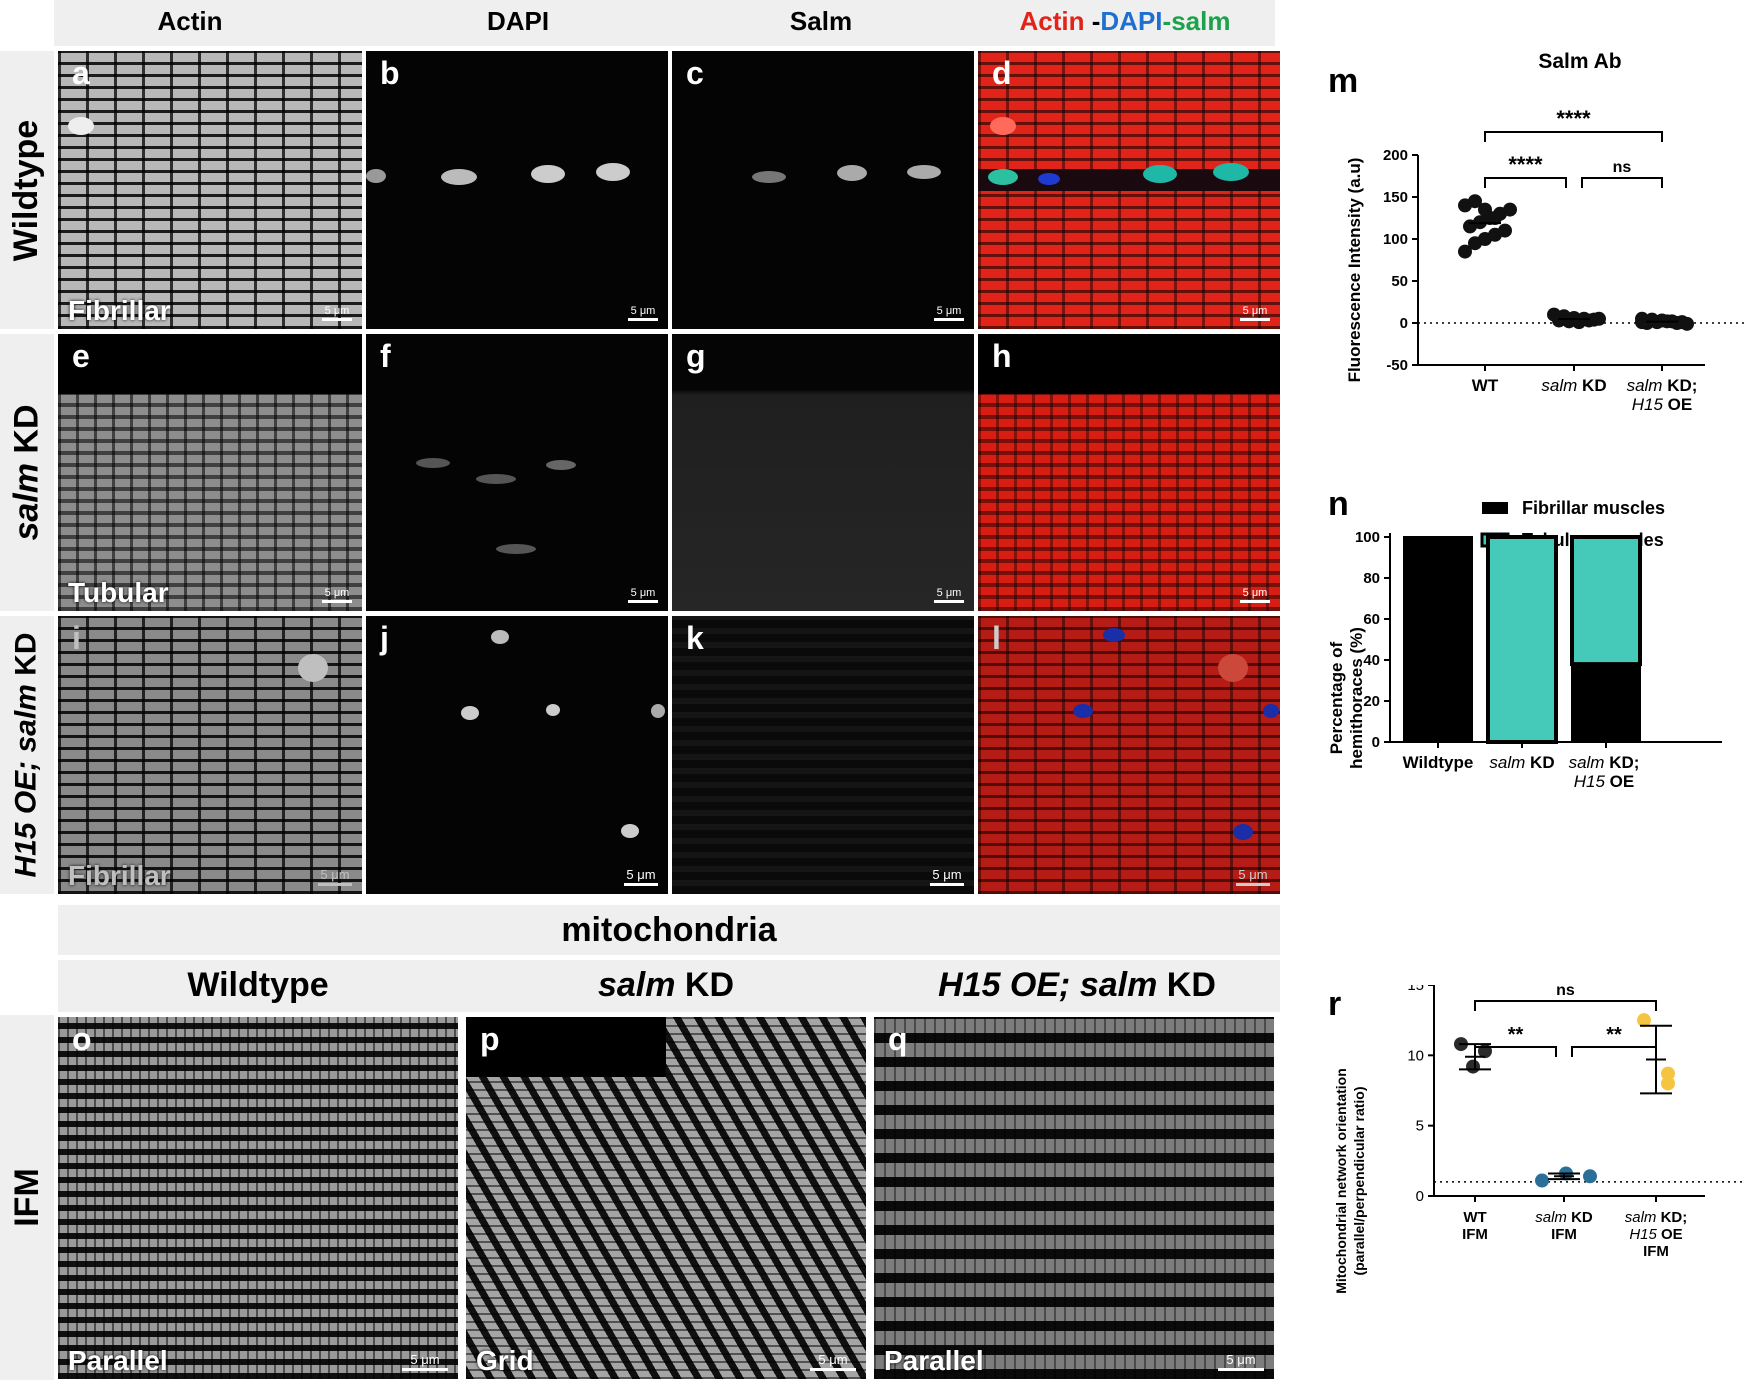 Image resolution: width=1750 pixels, height=1390 pixels. What do you see at coordinates (517, 755) in the screenshot?
I see `panel-j: j 5 μm` at bounding box center [517, 755].